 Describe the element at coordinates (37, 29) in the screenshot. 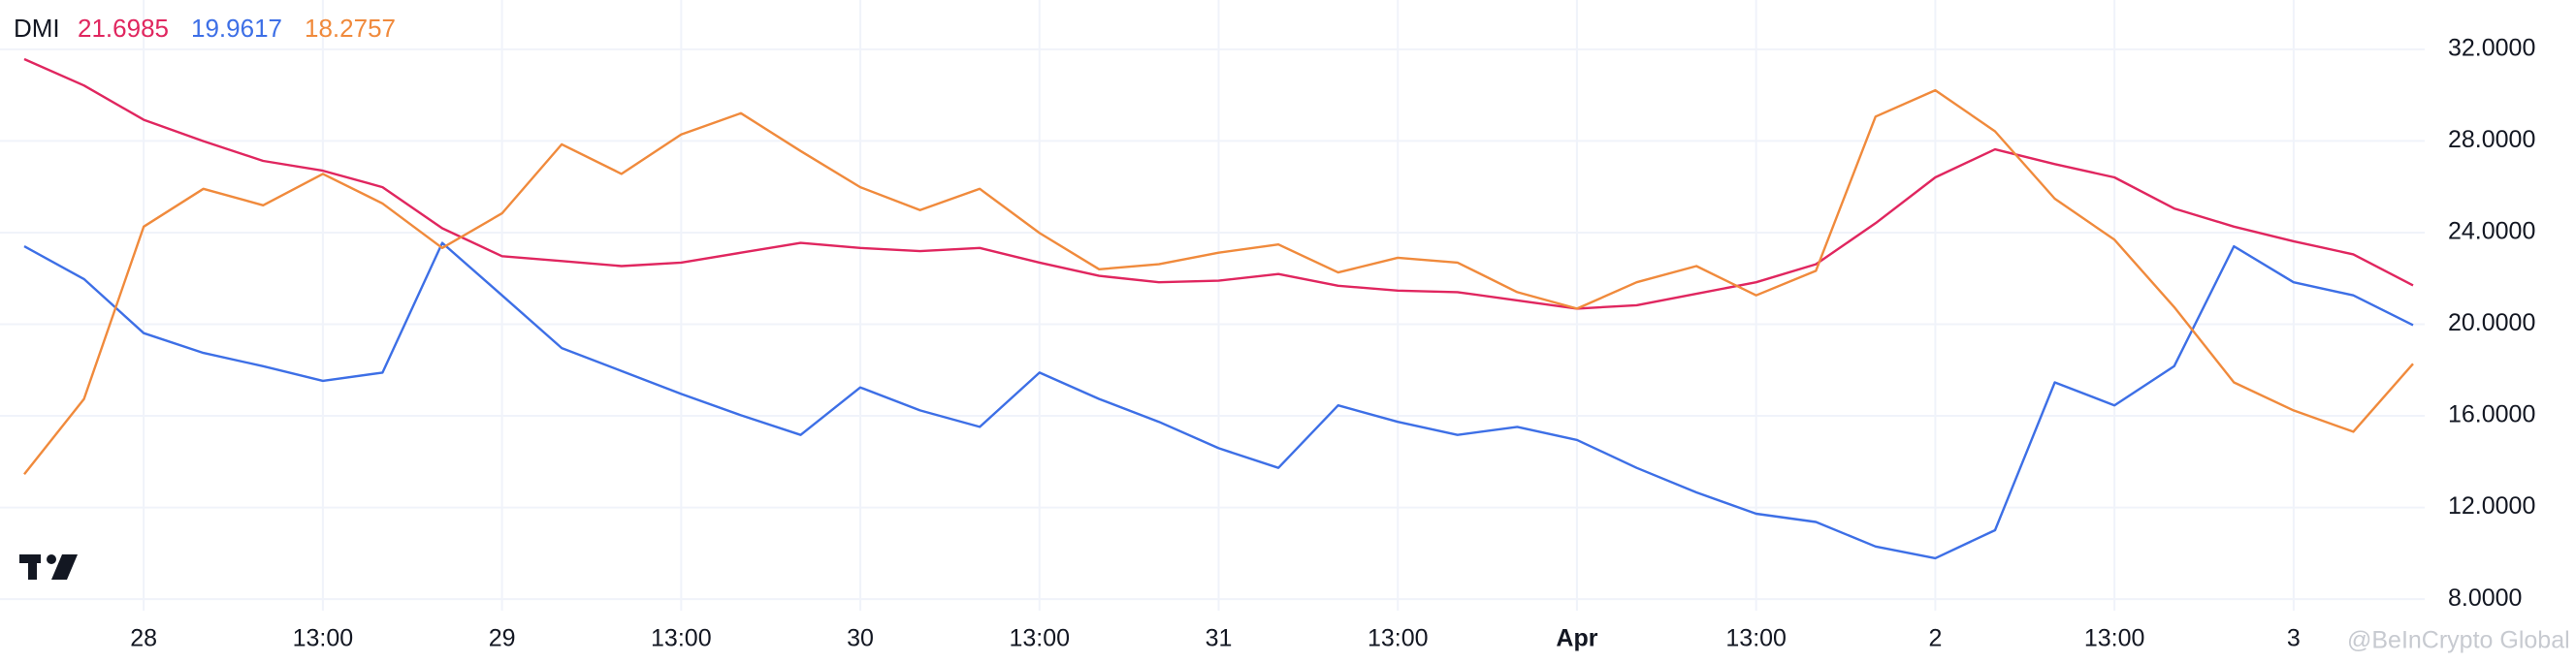

I see `indicator-name: DMI` at that location.